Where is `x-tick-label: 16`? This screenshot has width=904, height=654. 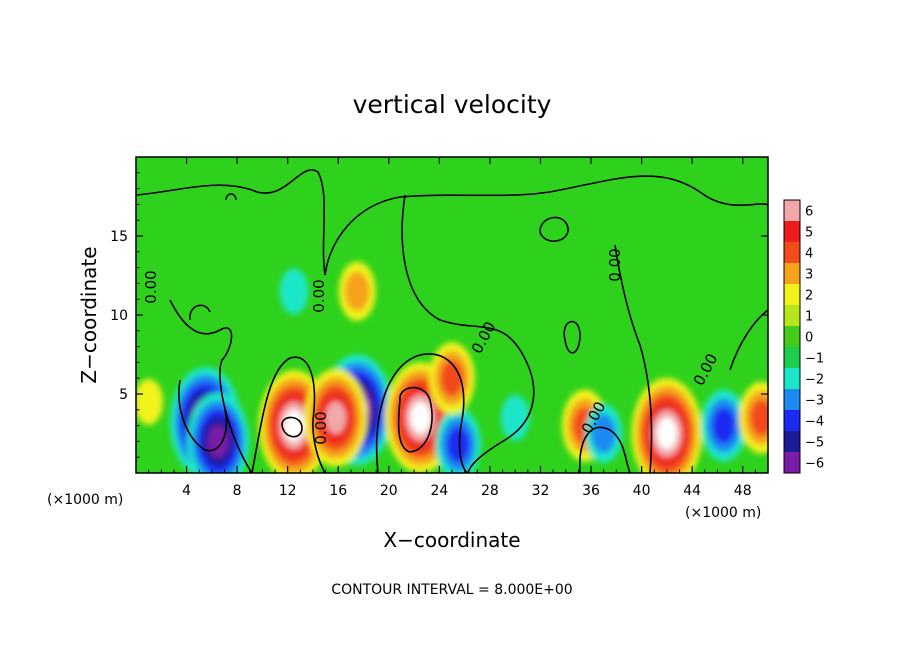
x-tick-label: 16 is located at coordinates (338, 491).